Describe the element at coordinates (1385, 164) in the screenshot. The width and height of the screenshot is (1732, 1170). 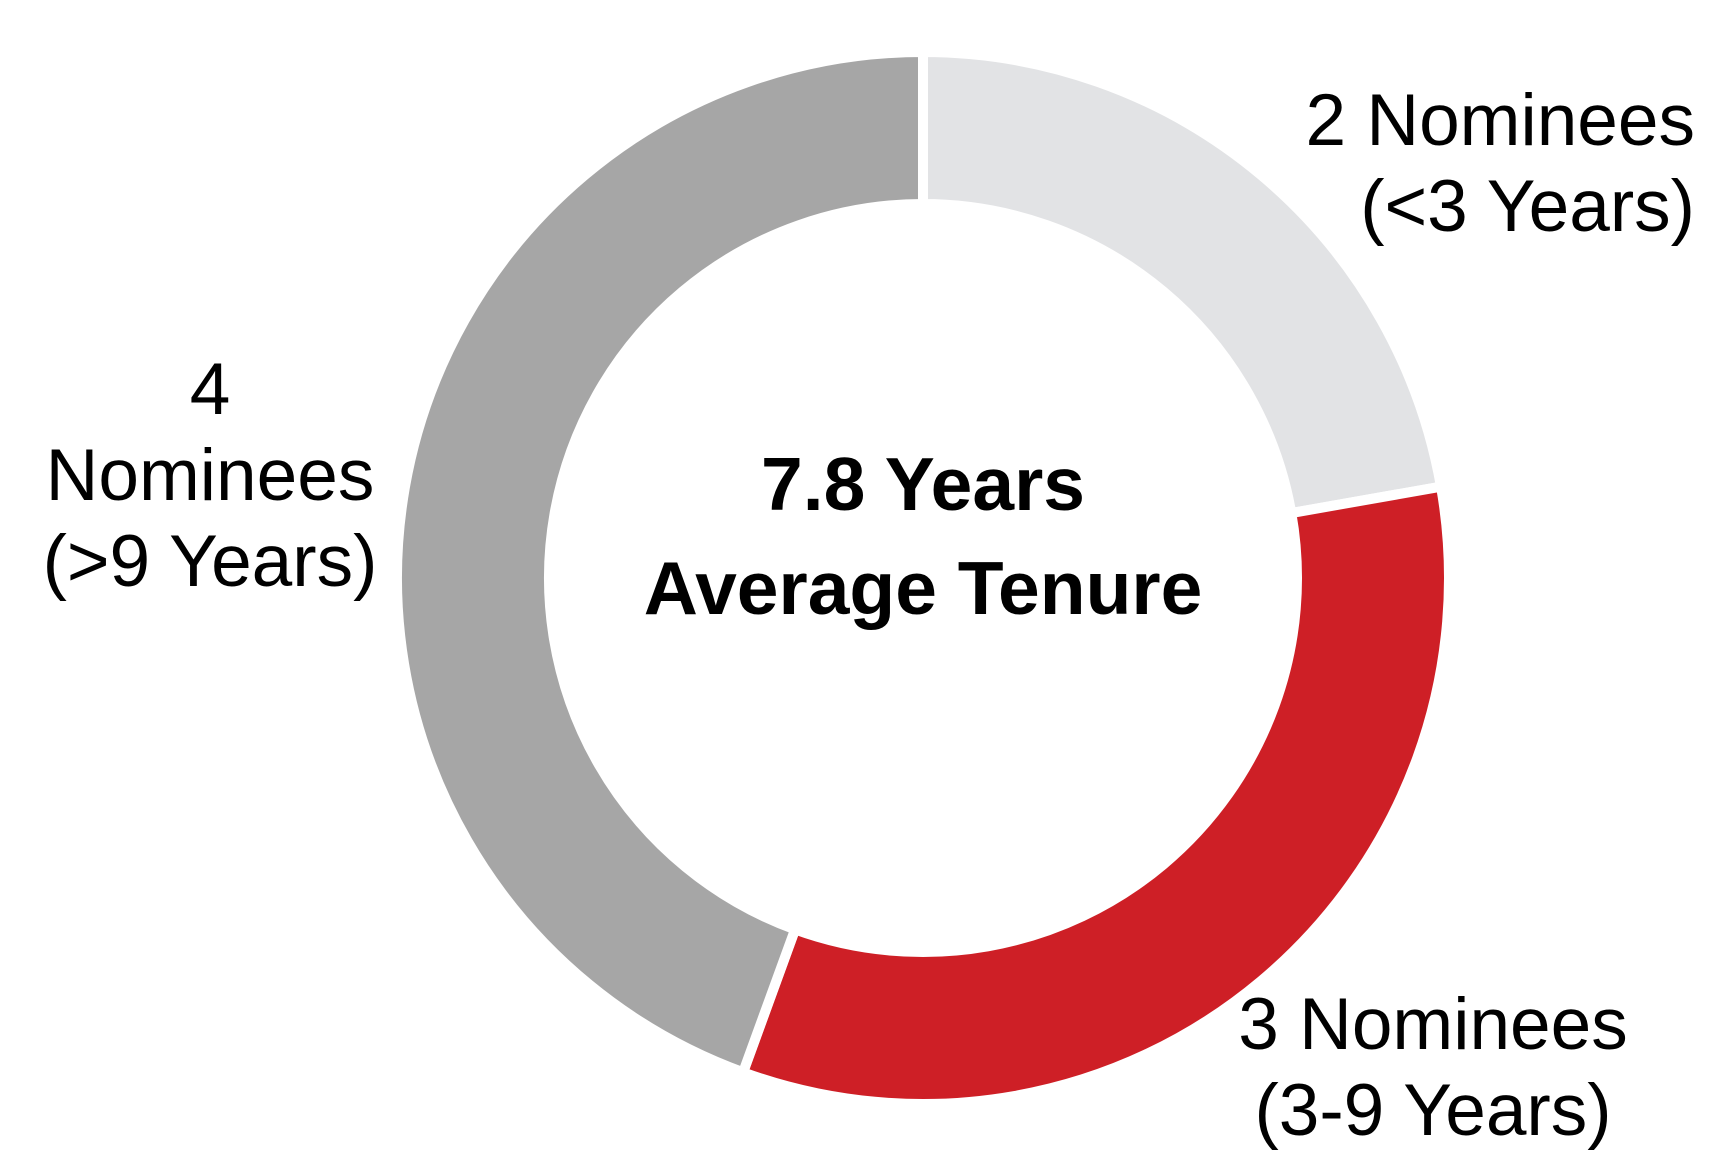
I see `label-under-3-years: 2 Nominees (<3 Years)` at that location.